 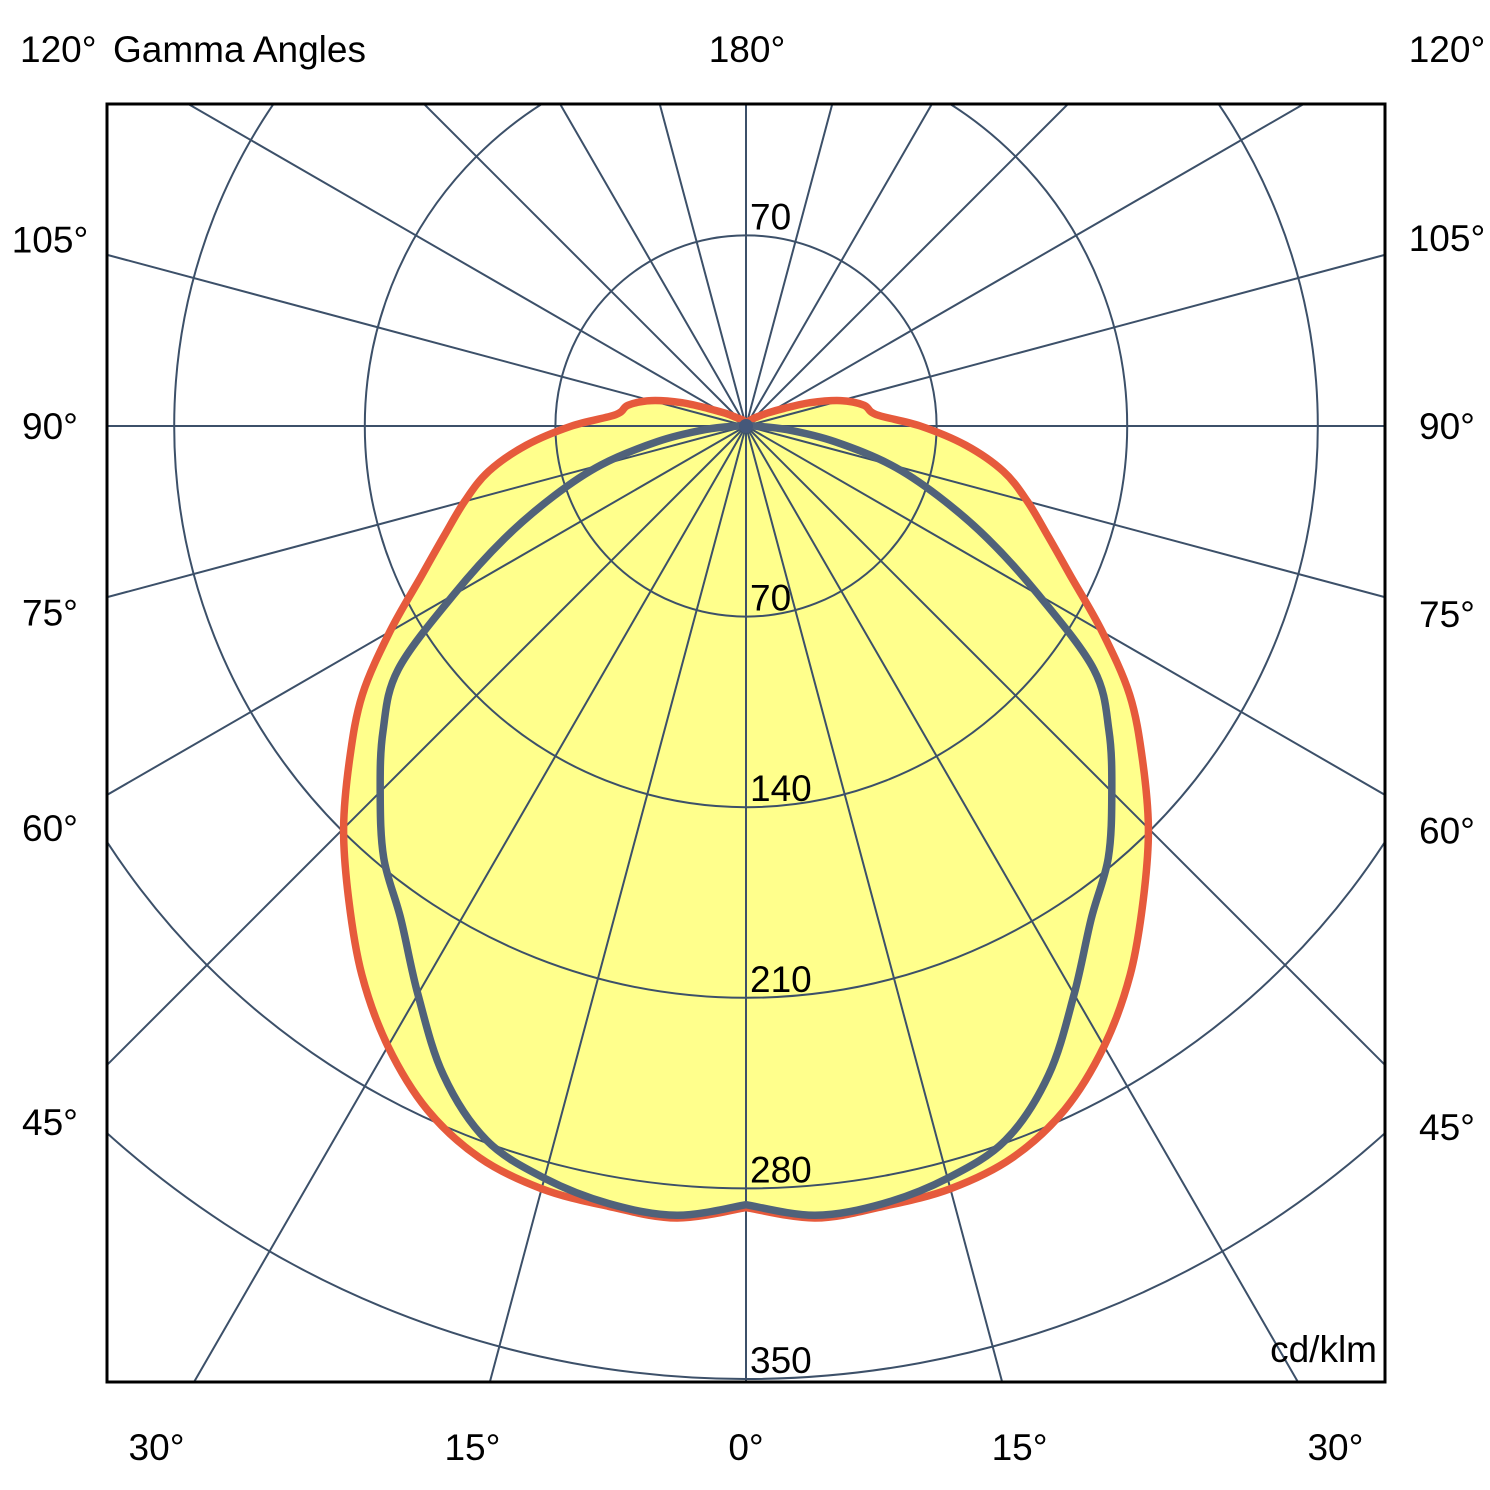 What do you see at coordinates (50, 828) in the screenshot?
I see `side-angle-label-left-60: 60°` at bounding box center [50, 828].